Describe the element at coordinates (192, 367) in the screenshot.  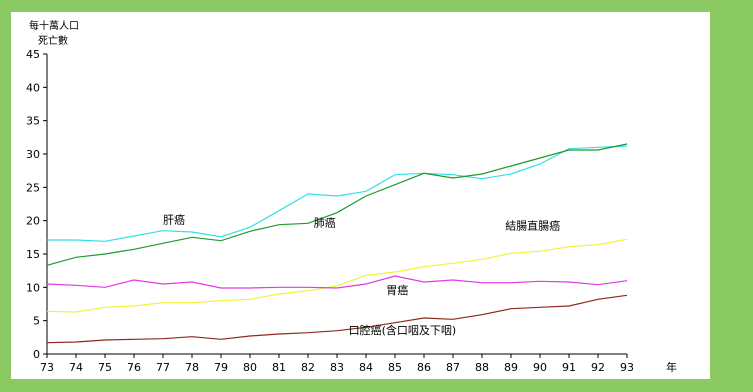
I see `x-tick-label: 78` at that location.